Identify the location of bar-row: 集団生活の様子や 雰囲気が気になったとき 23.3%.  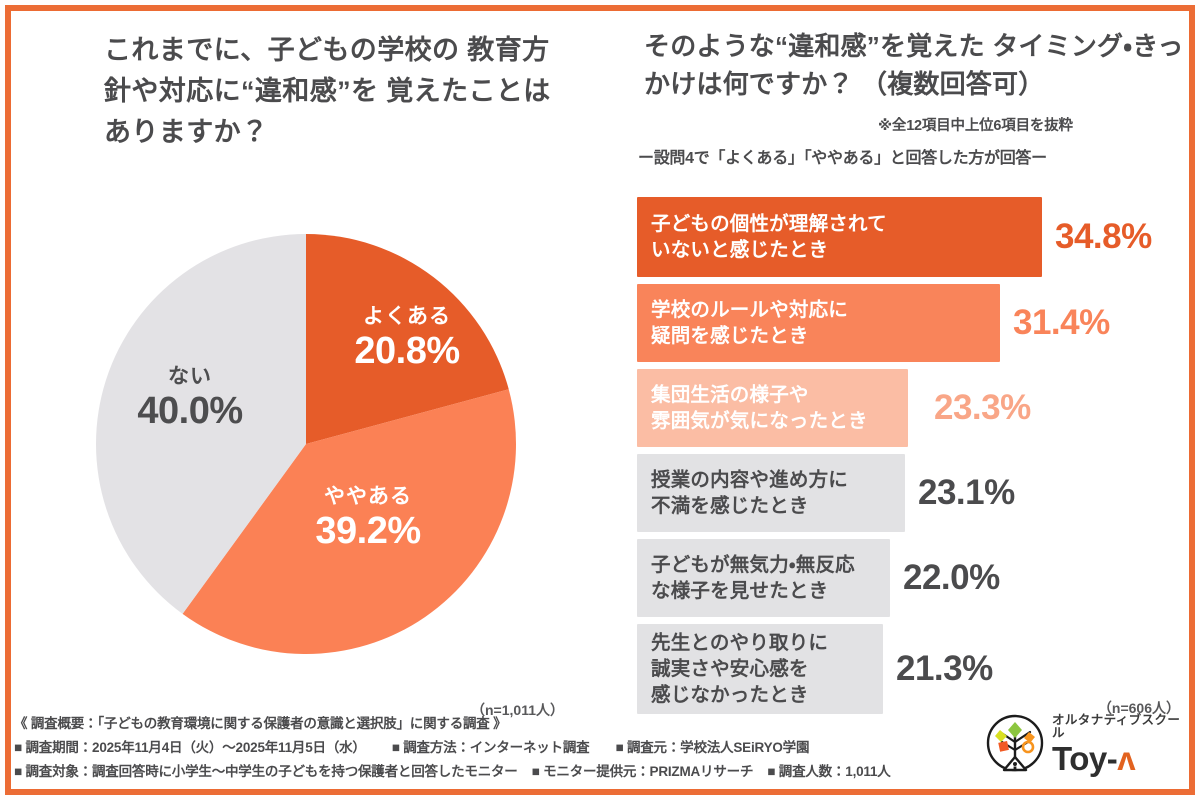
(911, 408).